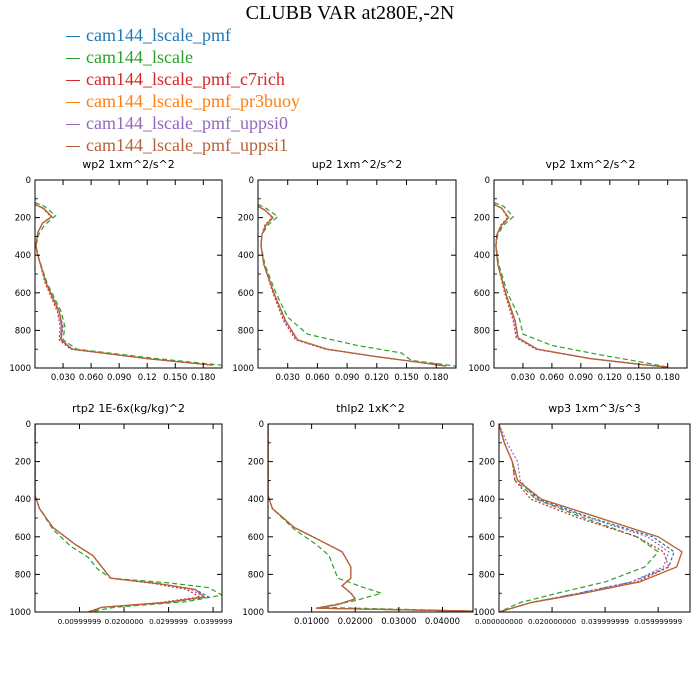  What do you see at coordinates (357, 164) in the screenshot?
I see `chart-title: up2 1xm^2/s^2` at bounding box center [357, 164].